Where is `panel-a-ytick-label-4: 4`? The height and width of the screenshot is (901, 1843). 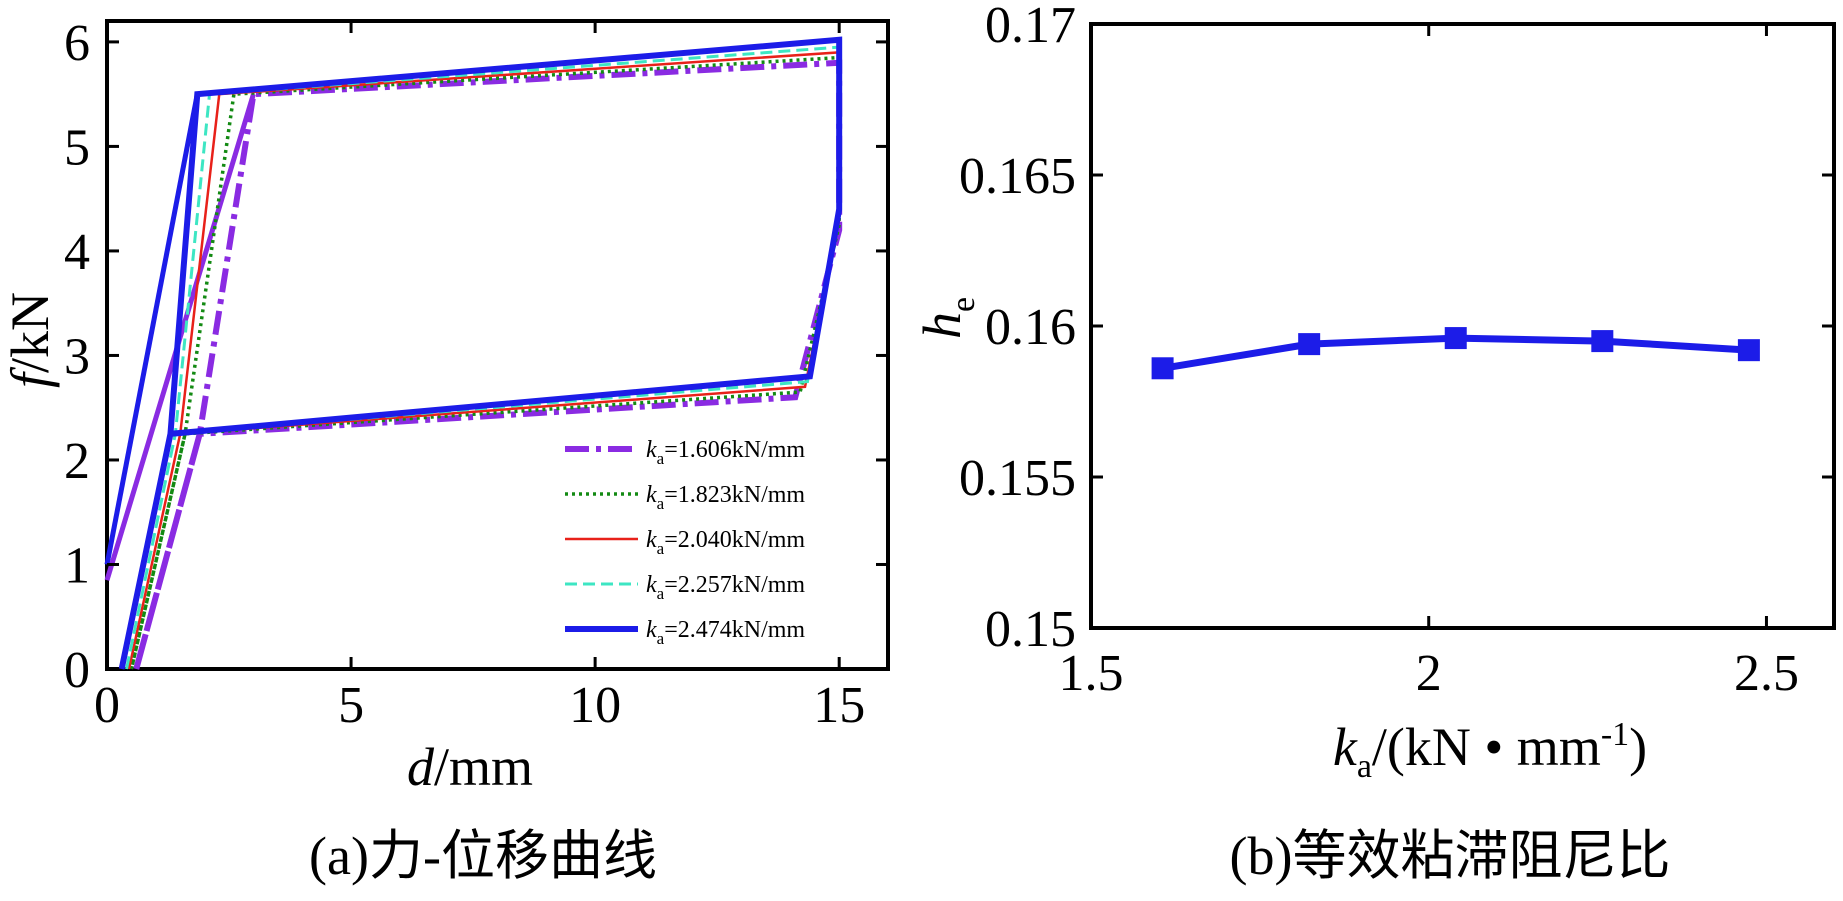 panel-a-ytick-label-4: 4 is located at coordinates (77, 252).